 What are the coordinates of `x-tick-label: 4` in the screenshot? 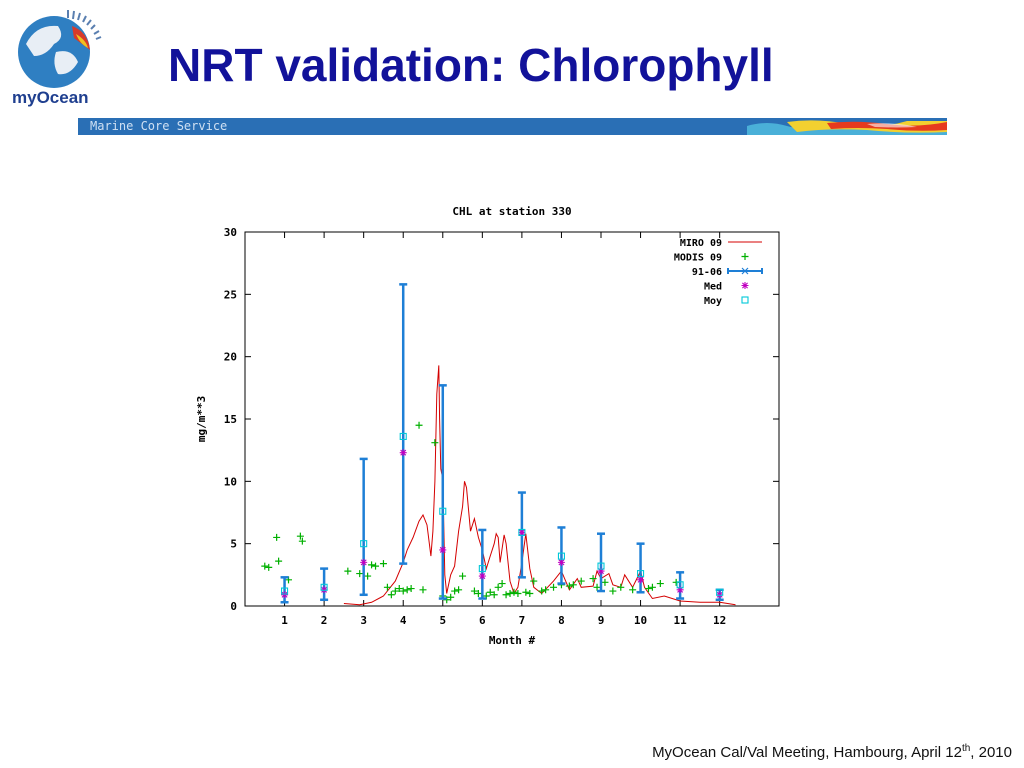 It's located at (403, 620).